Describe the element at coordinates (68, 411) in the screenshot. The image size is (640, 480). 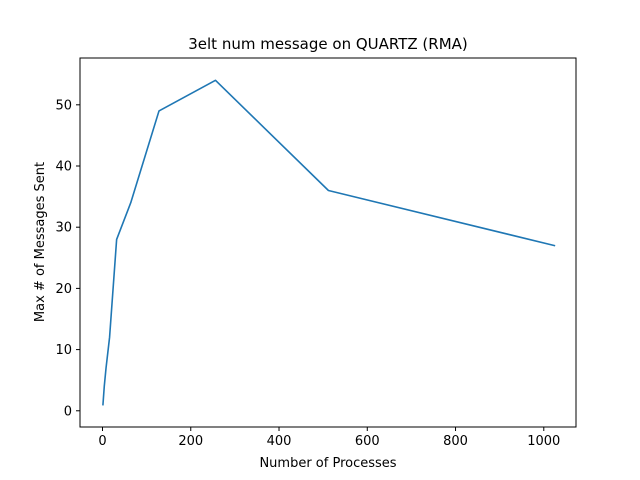
I see `y-tick-label: 0` at that location.